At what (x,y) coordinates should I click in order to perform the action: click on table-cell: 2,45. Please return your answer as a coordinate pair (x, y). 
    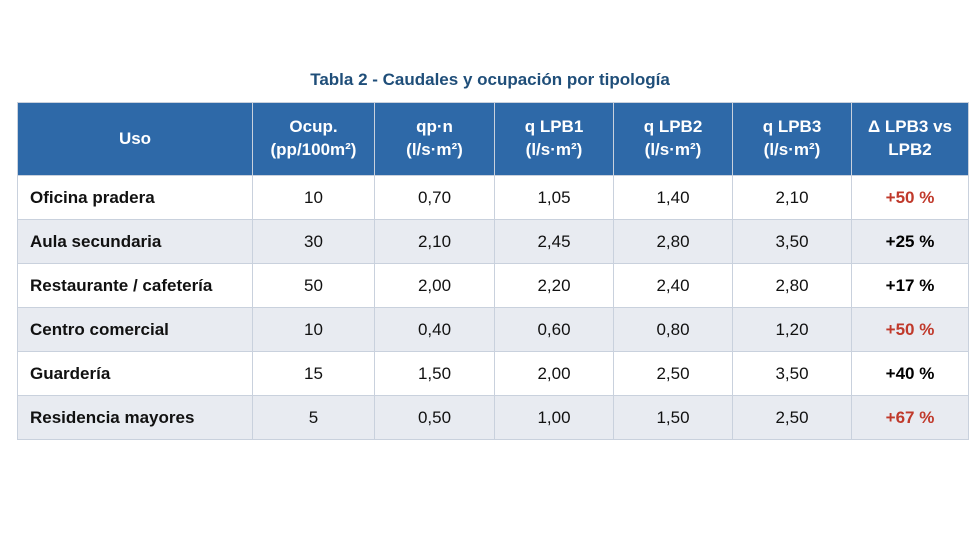
    Looking at the image, I should click on (554, 241).